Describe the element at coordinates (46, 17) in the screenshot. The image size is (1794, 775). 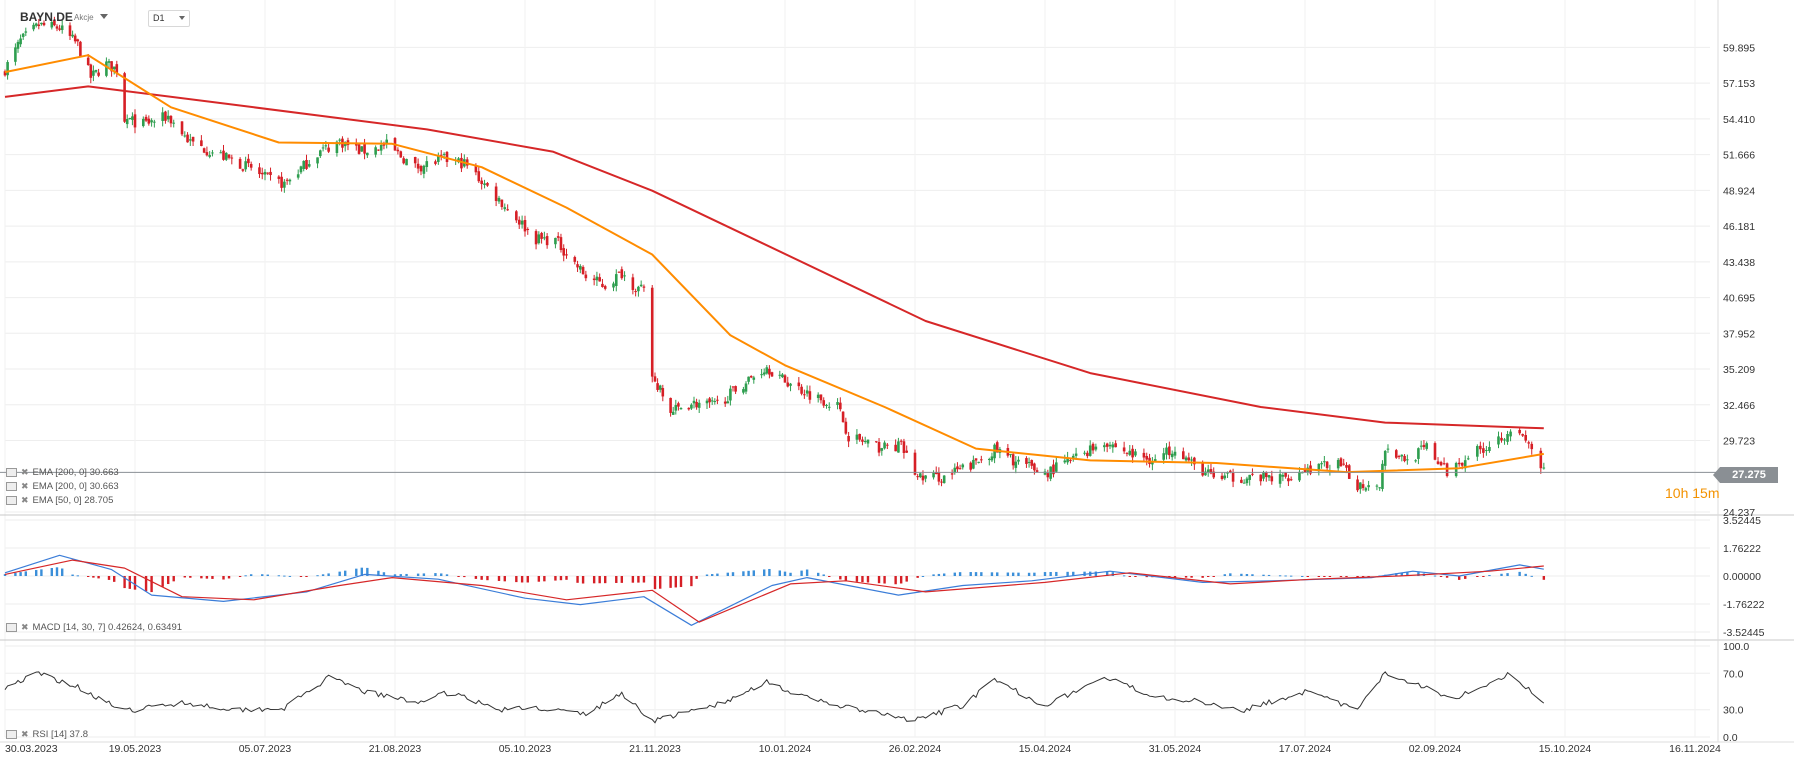
I see `symbol-label: BAYN.DE` at that location.